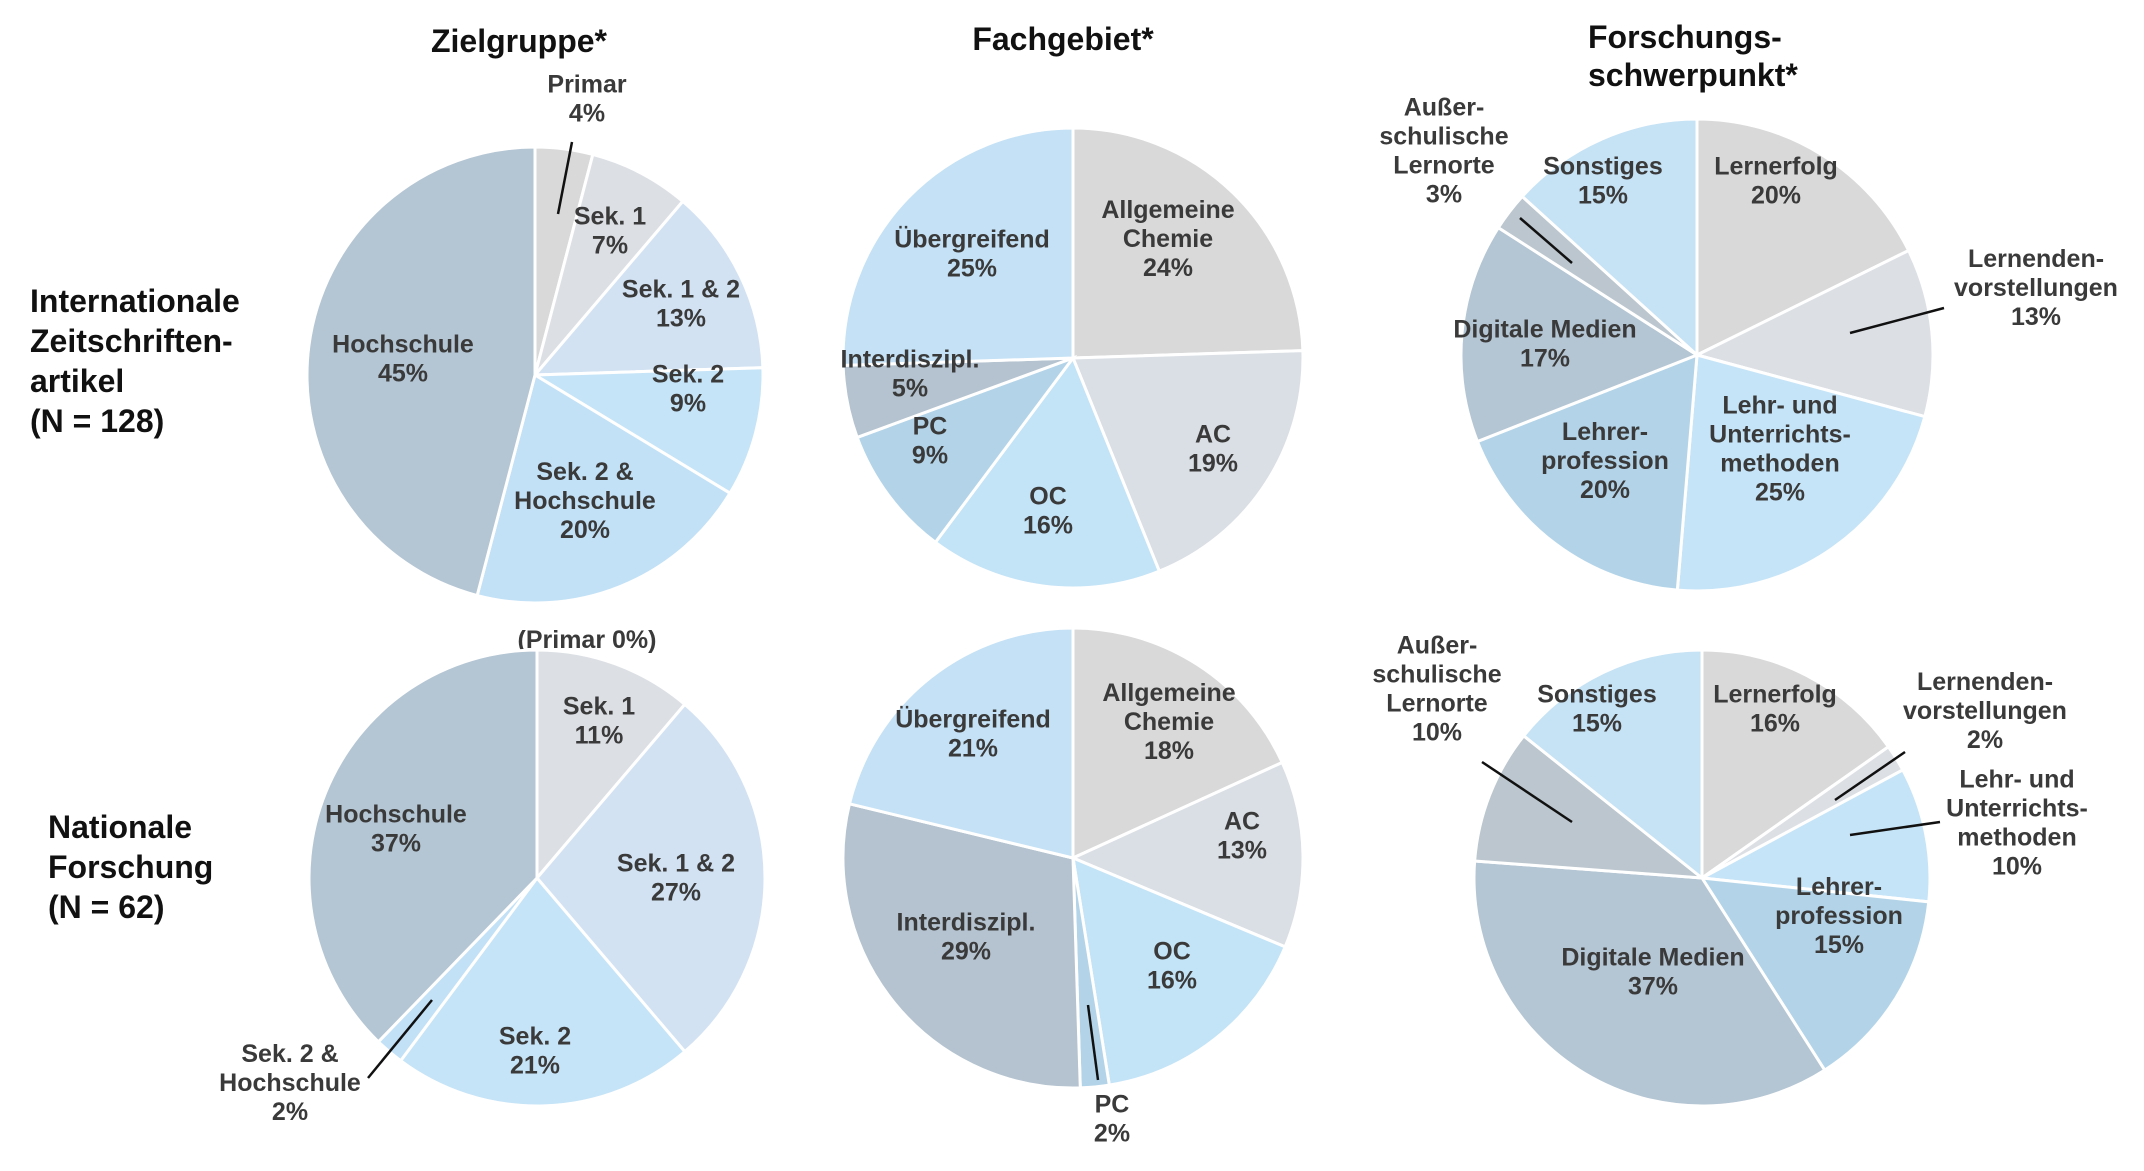 The image size is (2144, 1171). Describe the element at coordinates (1776, 181) in the screenshot. I see `slice-label-lernerfolg: Lernerfolg 20%` at that location.